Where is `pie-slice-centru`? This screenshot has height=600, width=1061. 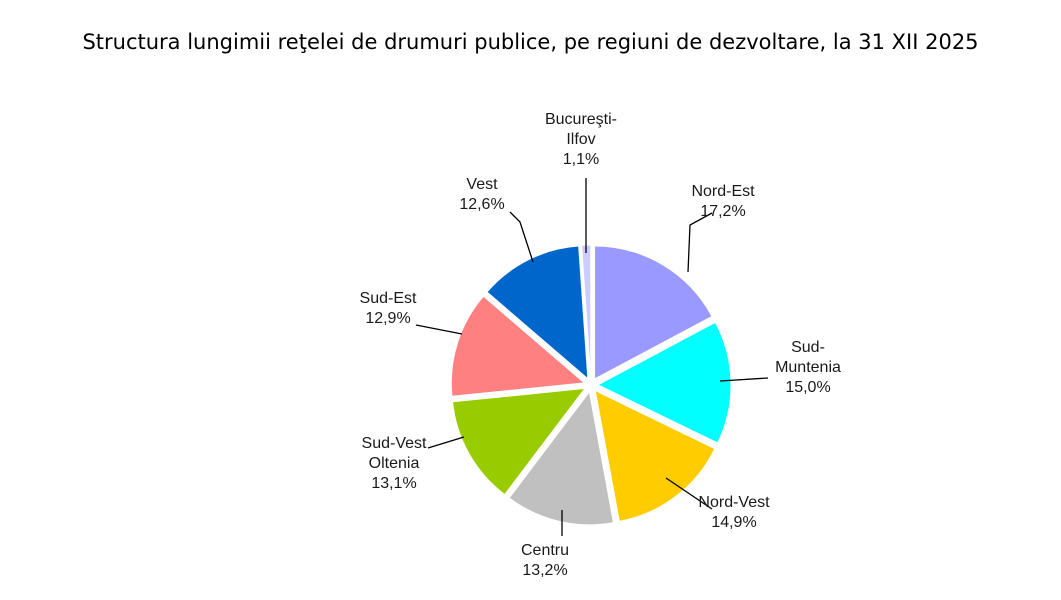 pie-slice-centru is located at coordinates (561, 458).